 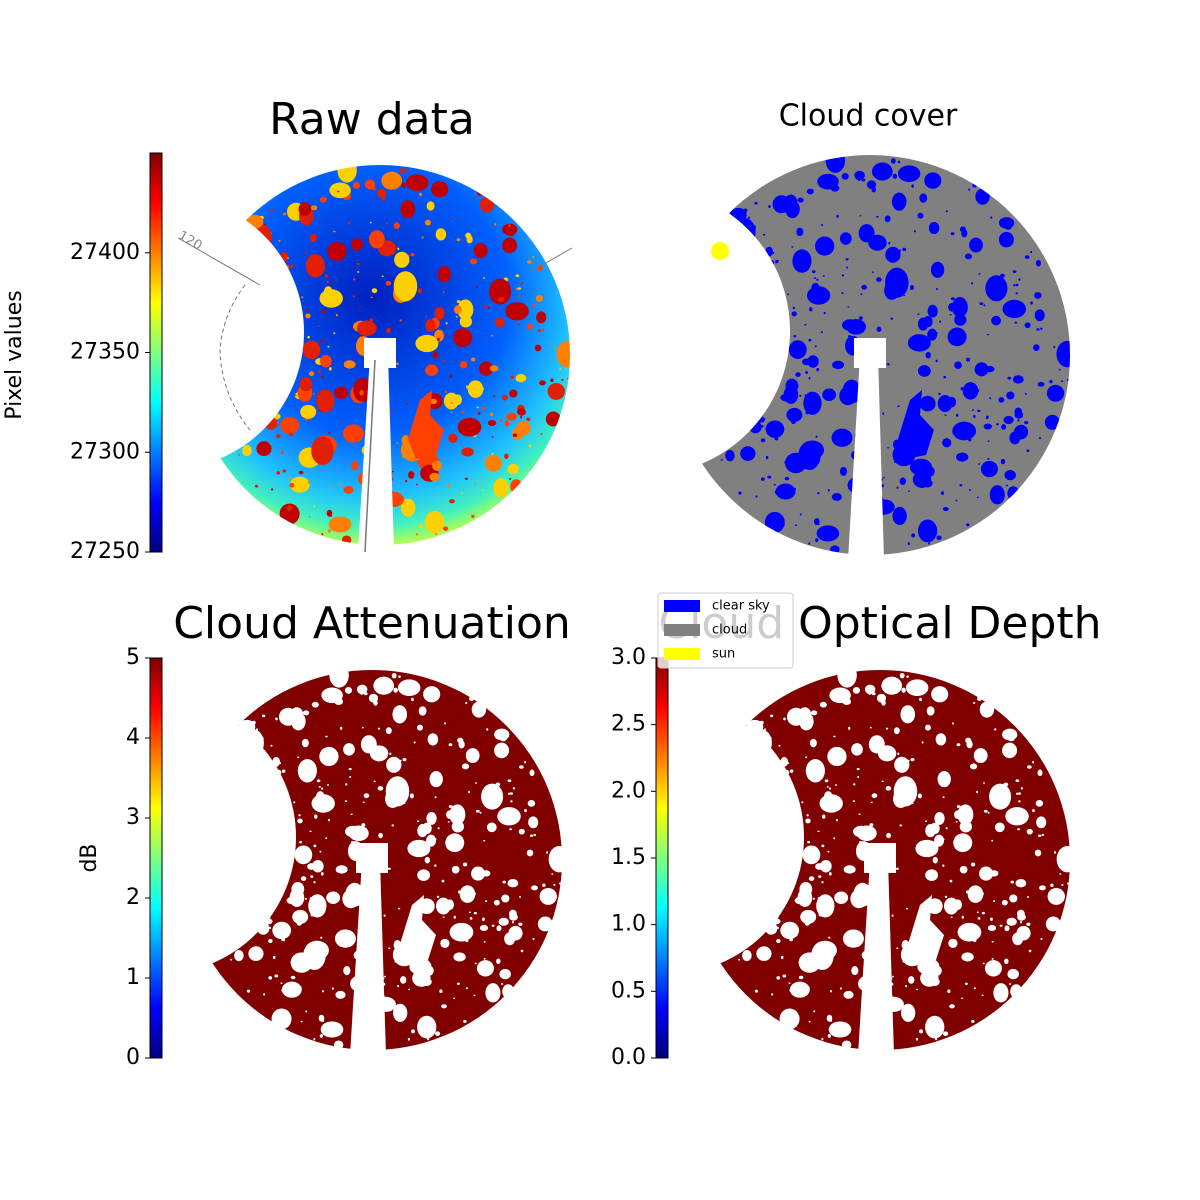 I want to click on guide-line, so click(x=219, y=261).